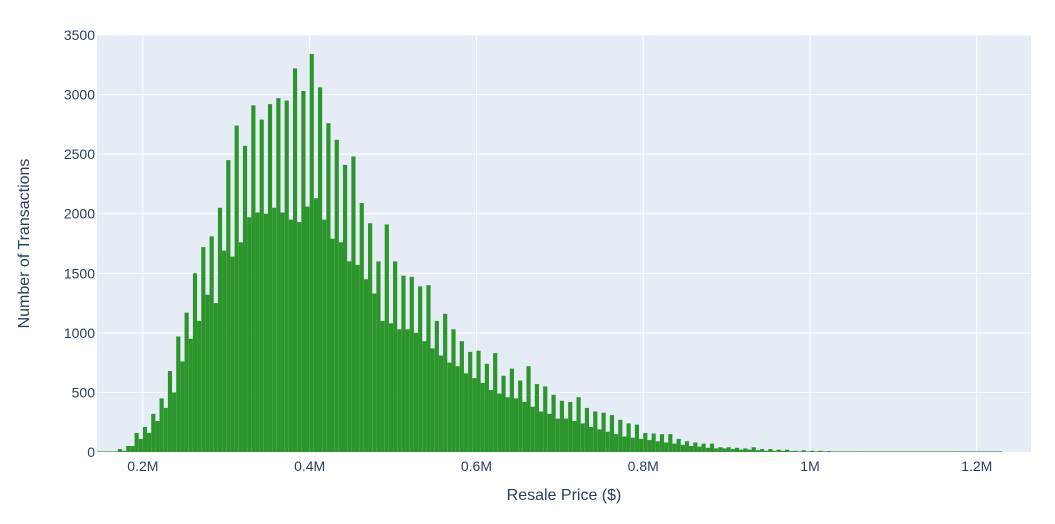 Image resolution: width=1055 pixels, height=524 pixels. Describe the element at coordinates (79, 154) in the screenshot. I see `y-tick-label: 2500` at that location.